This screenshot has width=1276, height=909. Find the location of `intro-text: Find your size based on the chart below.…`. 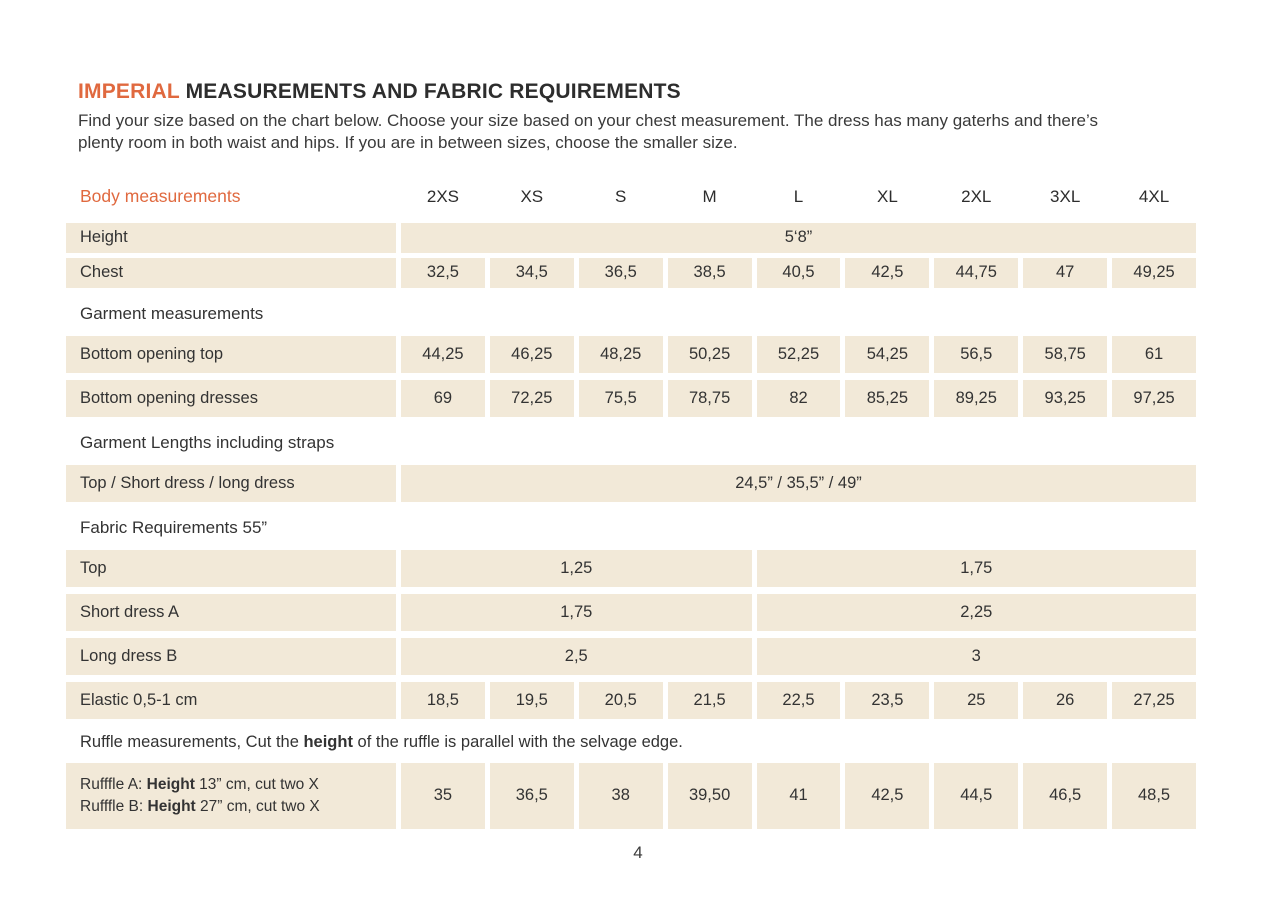

intro-text: Find your size based on the chart below.… is located at coordinates (637, 132).